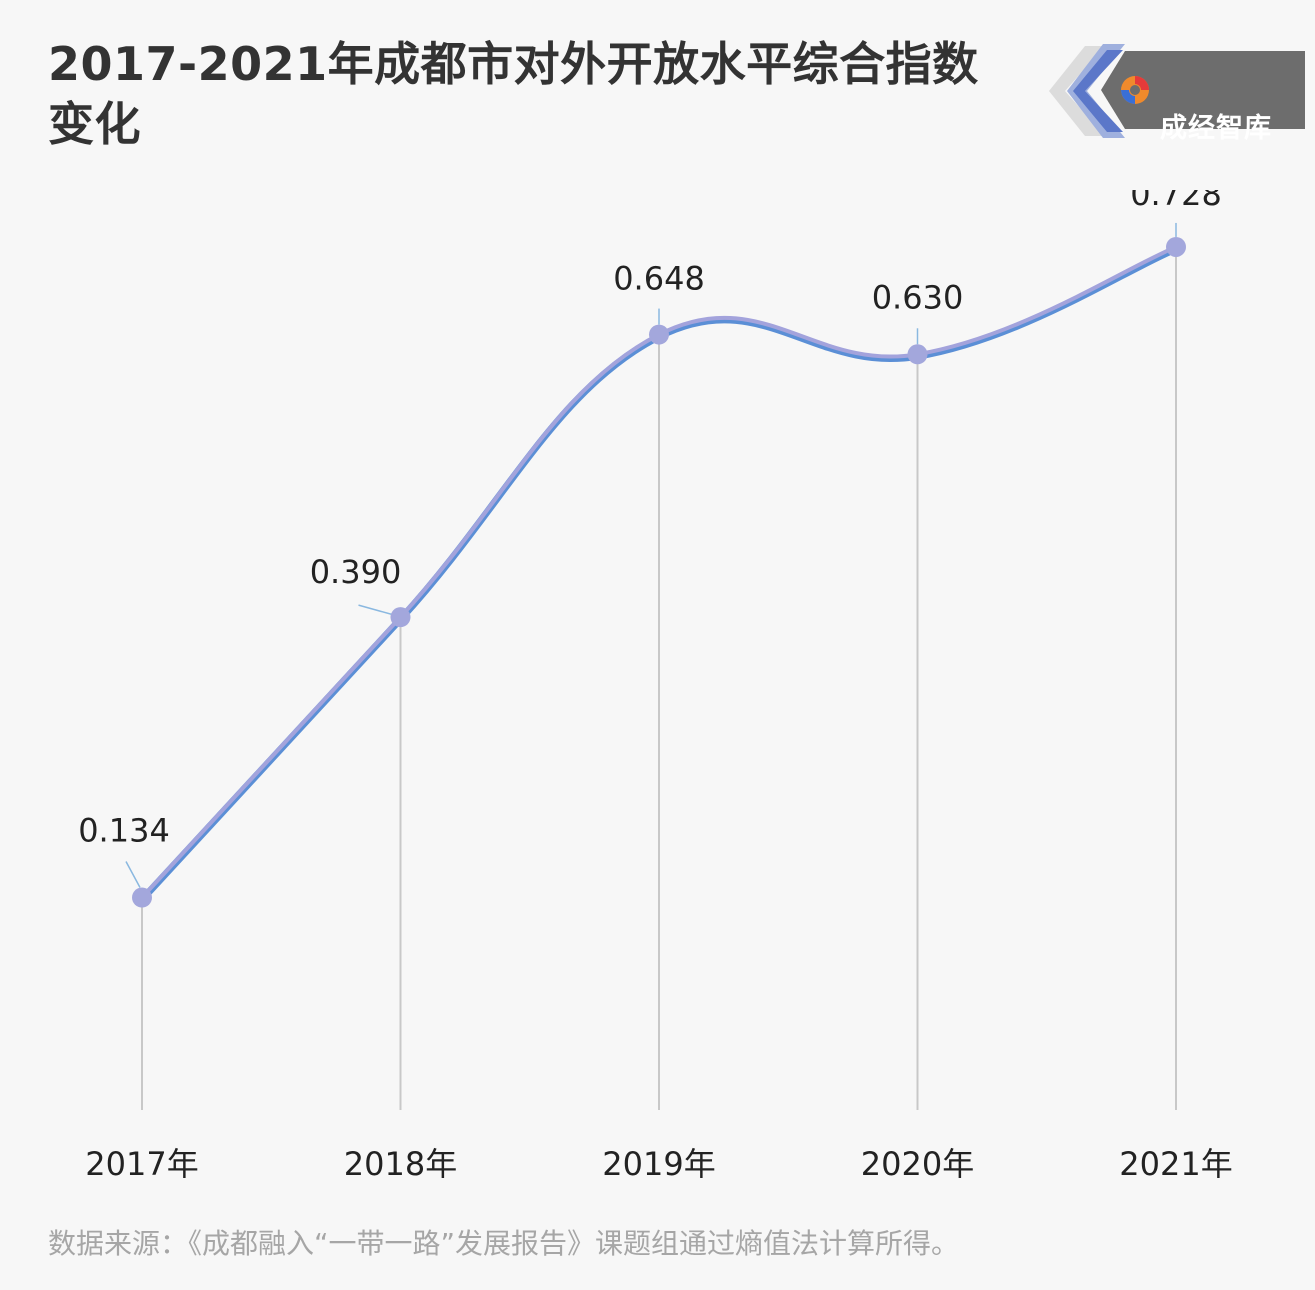  What do you see at coordinates (1176, 246) in the screenshot?
I see `marker-2021年` at bounding box center [1176, 246].